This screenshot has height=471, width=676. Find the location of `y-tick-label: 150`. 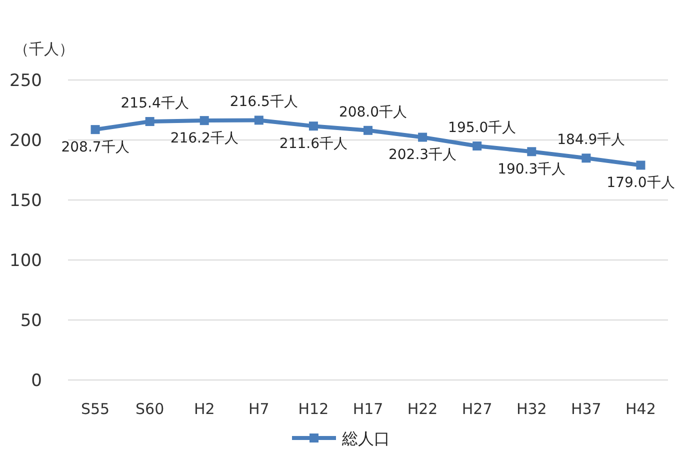

y-tick-label: 150 is located at coordinates (26, 201).